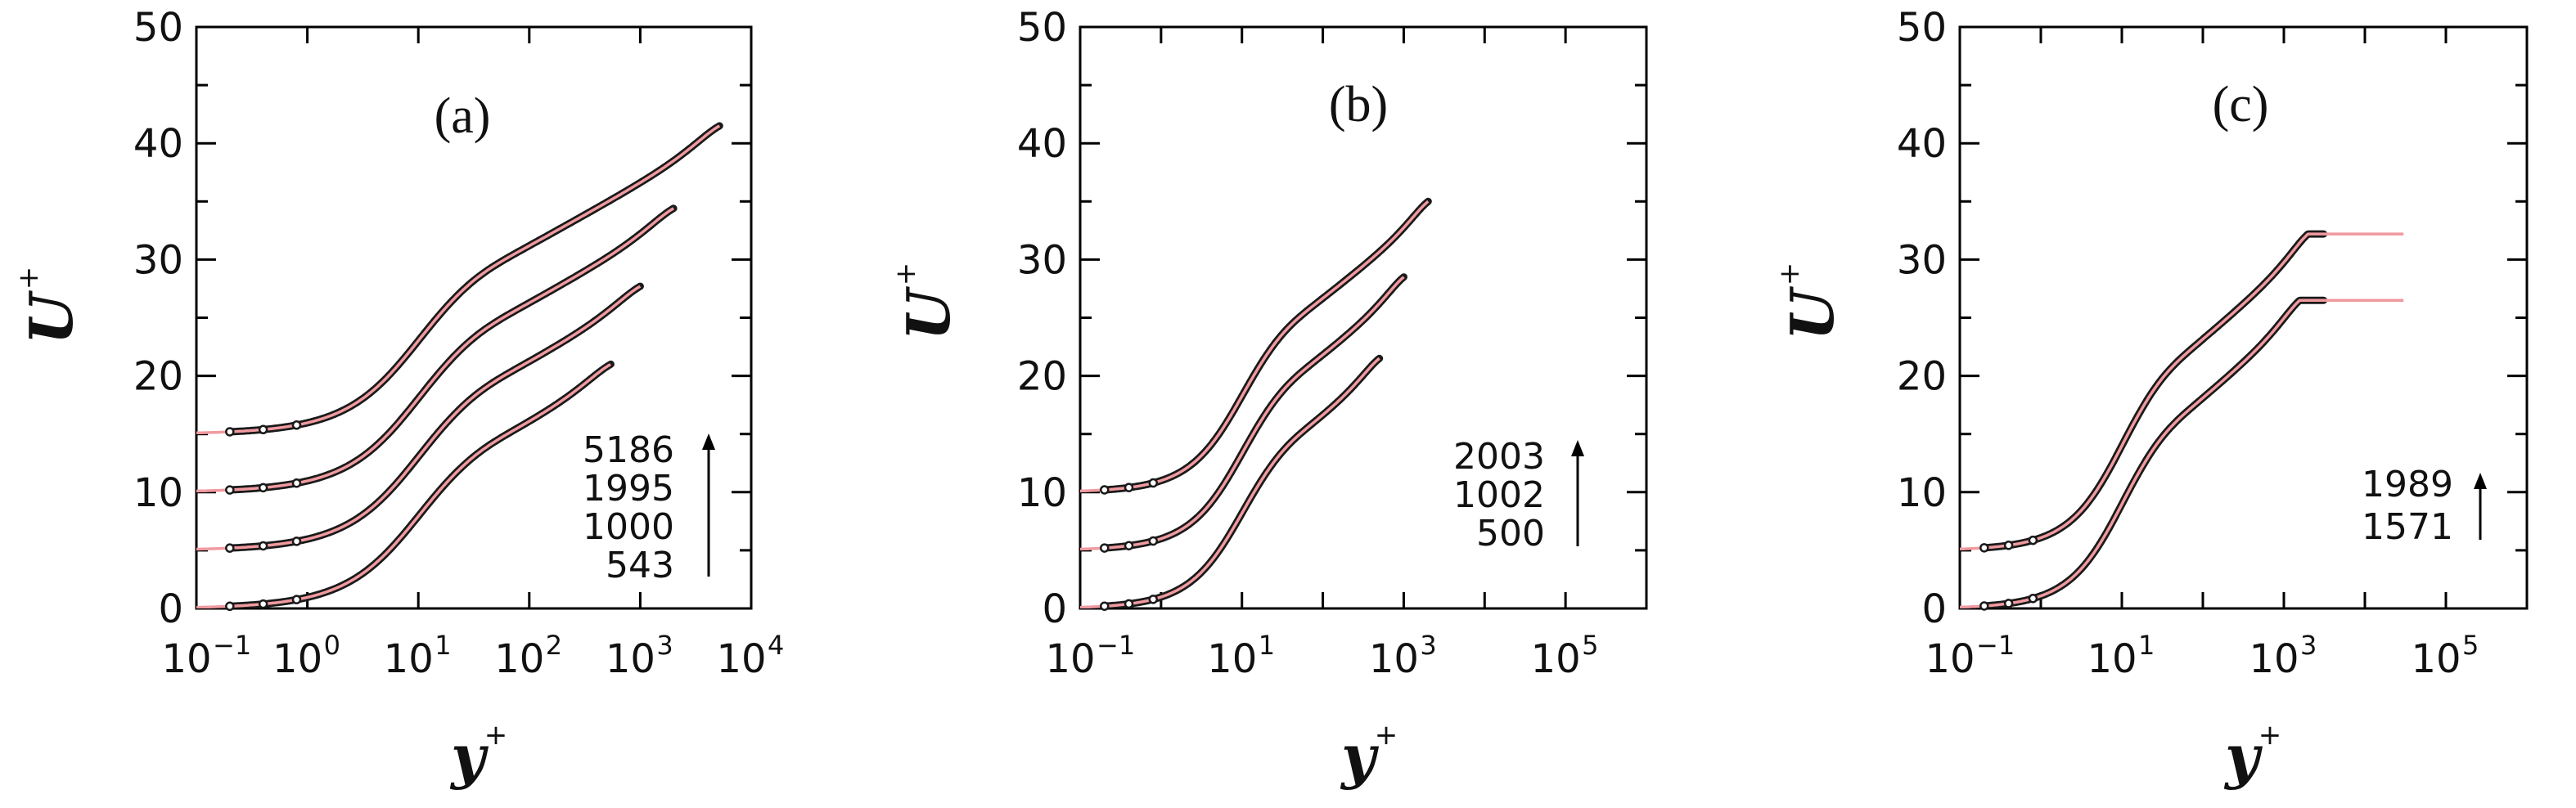 Image resolution: width=2576 pixels, height=808 pixels. What do you see at coordinates (554, 645) in the screenshot?
I see `panel-a-xtick-label-exp: 2` at bounding box center [554, 645].